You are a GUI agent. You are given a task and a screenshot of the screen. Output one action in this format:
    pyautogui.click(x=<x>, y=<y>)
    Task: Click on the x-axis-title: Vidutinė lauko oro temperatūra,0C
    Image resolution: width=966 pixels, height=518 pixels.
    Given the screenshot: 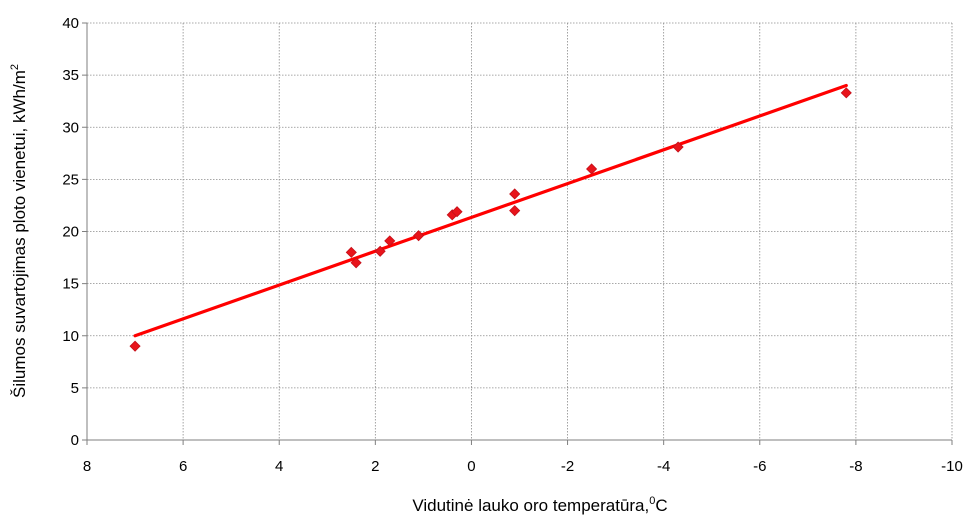 What is the action you would take?
    pyautogui.click(x=539, y=505)
    